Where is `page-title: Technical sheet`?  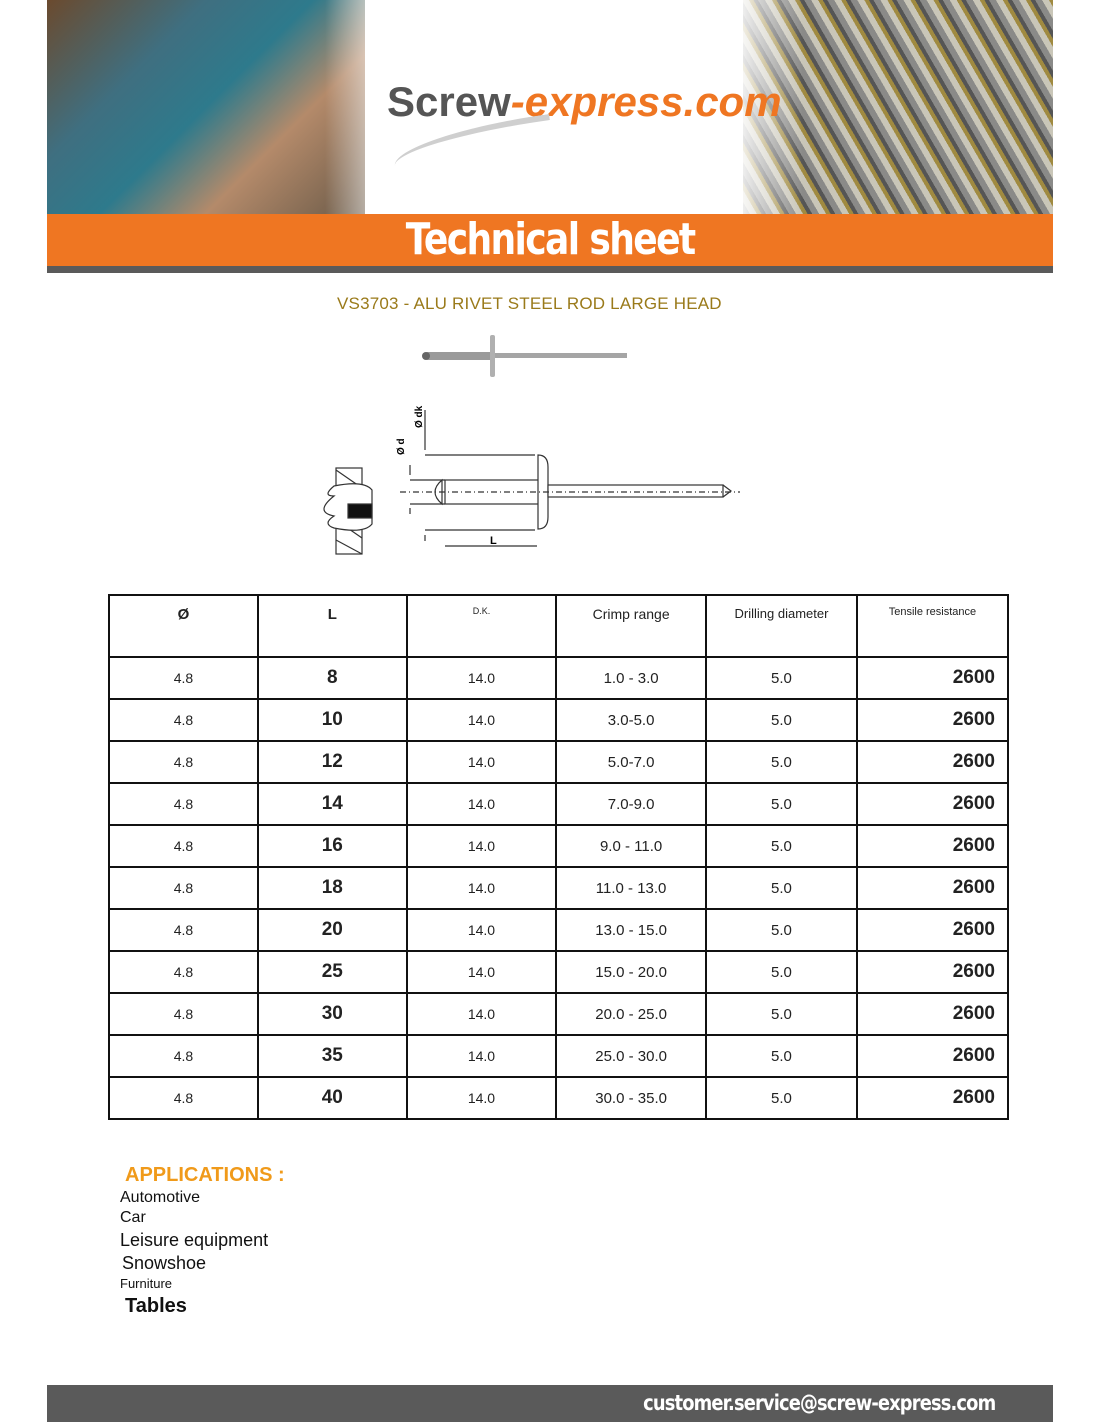 page-title: Technical sheet is located at coordinates (550, 239).